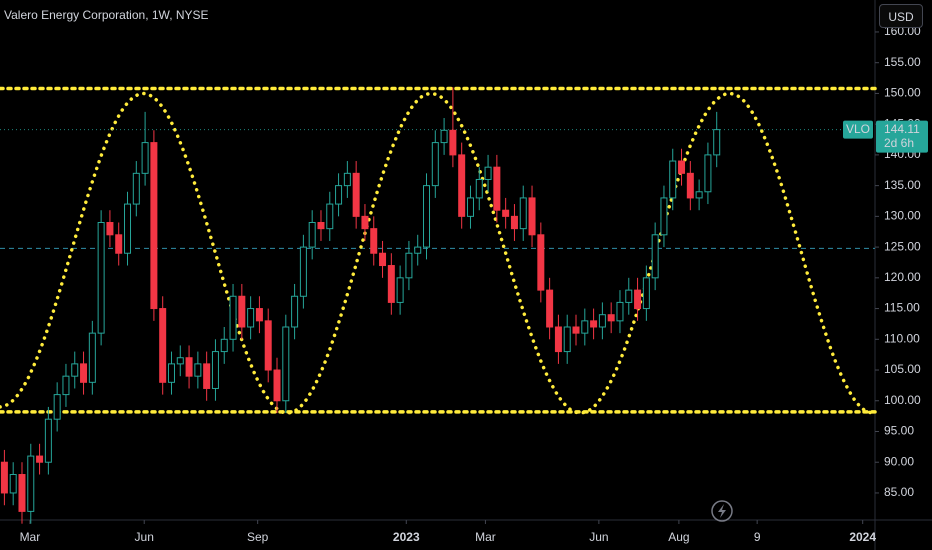 The width and height of the screenshot is (932, 550). I want to click on y-tick-label: 105.00, so click(902, 369).